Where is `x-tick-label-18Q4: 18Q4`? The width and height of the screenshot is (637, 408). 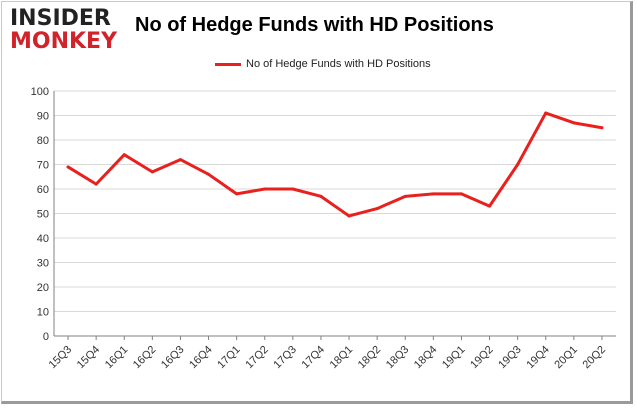 x-tick-label-18Q4: 18Q4 is located at coordinates (426, 358).